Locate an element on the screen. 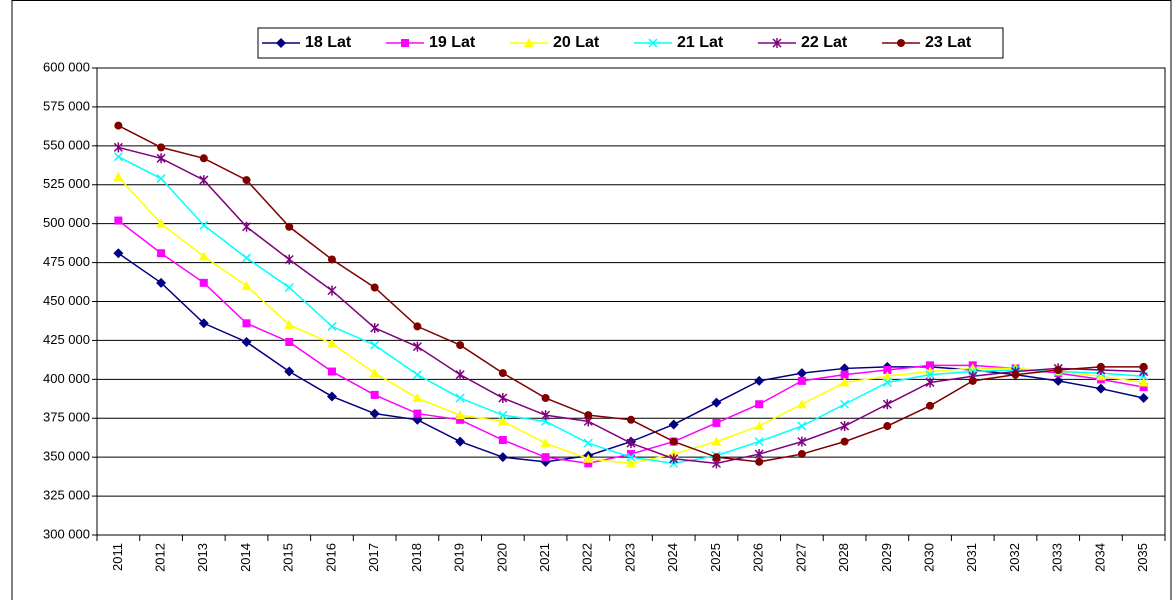  x-tick-label: 2029 is located at coordinates (886, 557).